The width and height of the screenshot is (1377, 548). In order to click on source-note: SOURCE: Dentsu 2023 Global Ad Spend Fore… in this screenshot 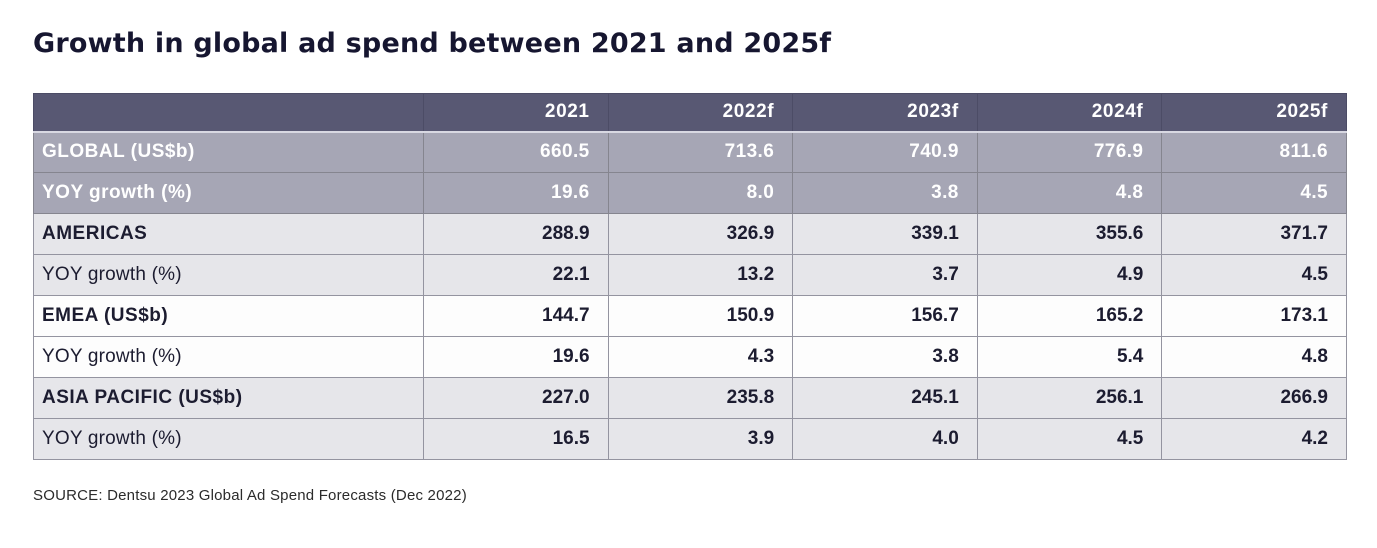, I will do `click(250, 495)`.